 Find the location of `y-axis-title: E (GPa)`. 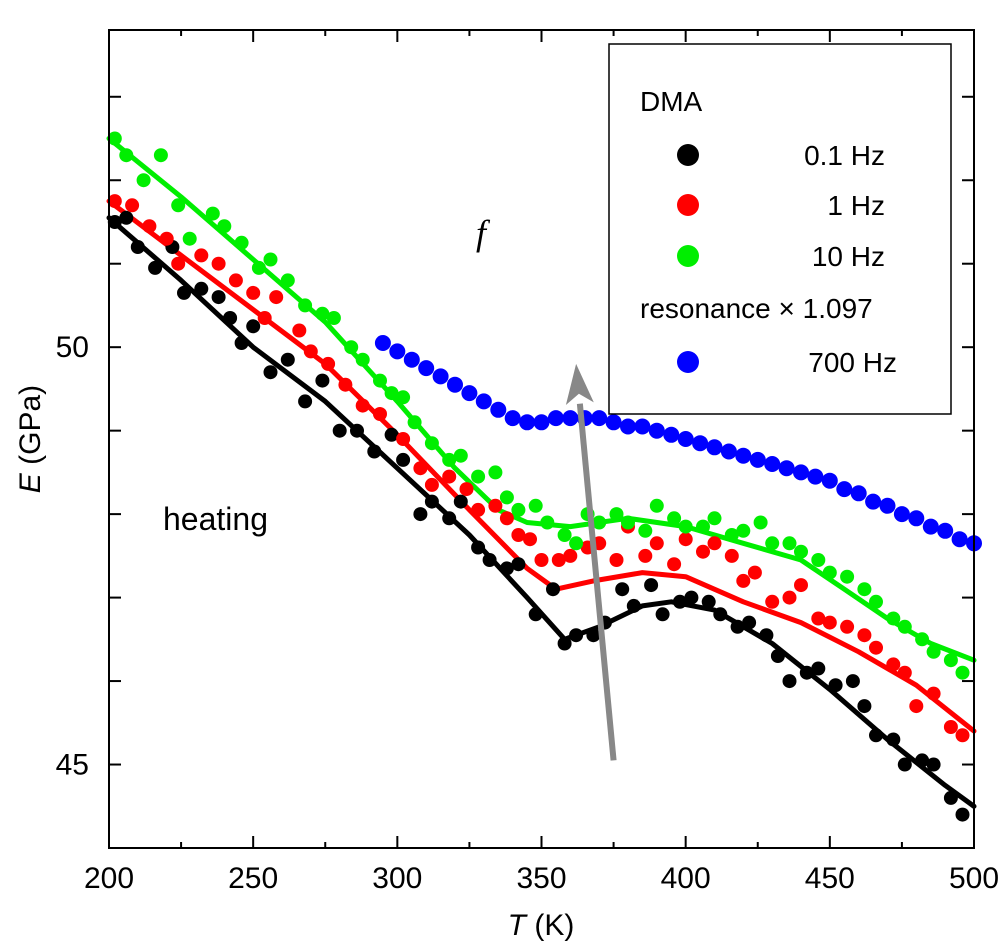

y-axis-title: E (GPa) is located at coordinates (30, 439).